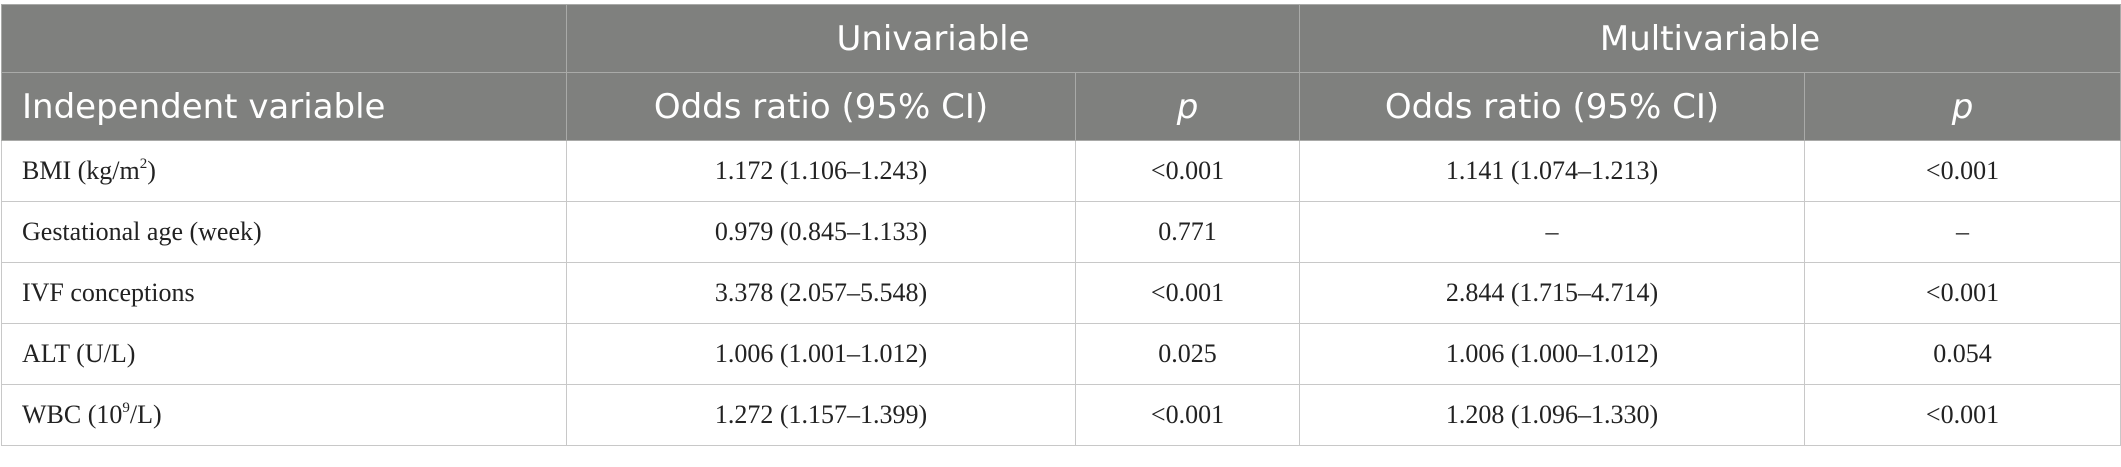  I want to click on multi-p-cell: –, so click(1962, 232).